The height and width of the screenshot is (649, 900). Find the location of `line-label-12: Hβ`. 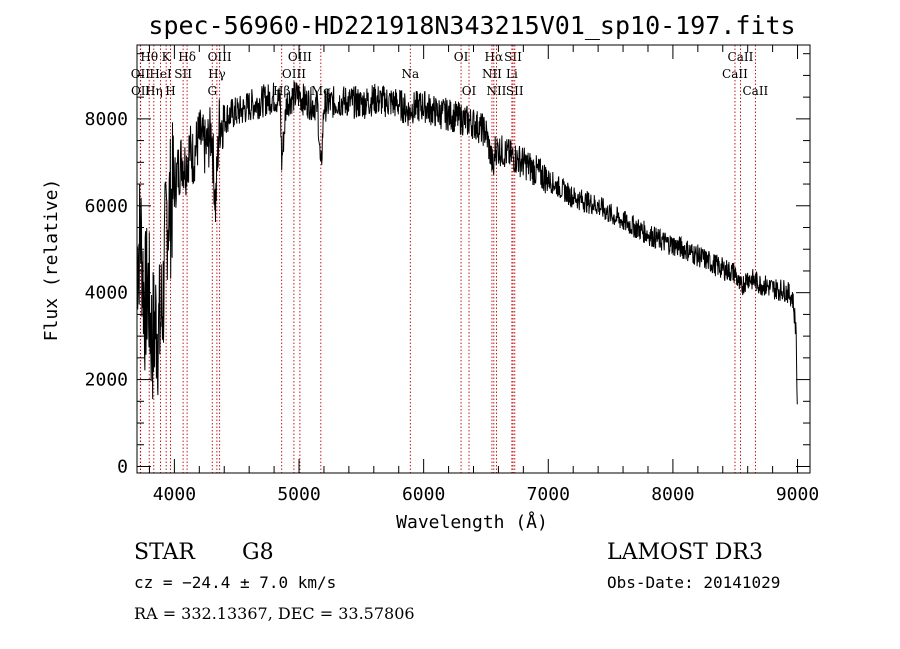

line-label-12: Hβ is located at coordinates (281, 91).